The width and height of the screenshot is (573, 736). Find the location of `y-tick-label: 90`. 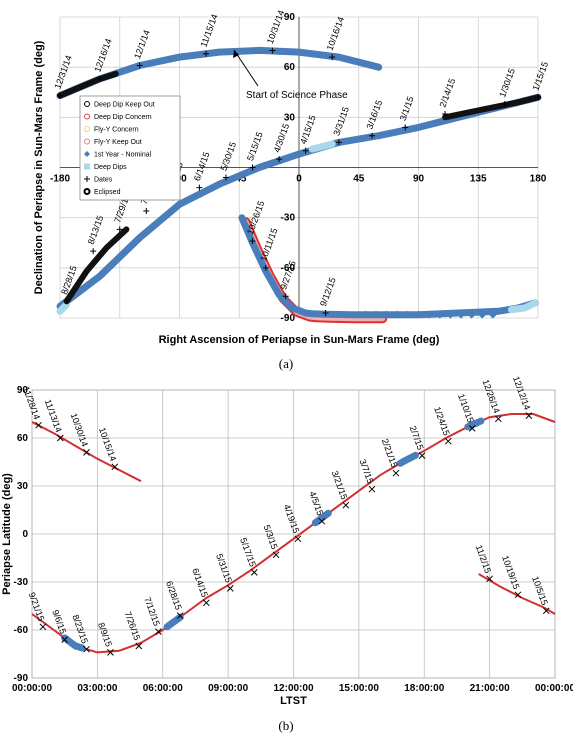

y-tick-label: 90 is located at coordinates (290, 17).